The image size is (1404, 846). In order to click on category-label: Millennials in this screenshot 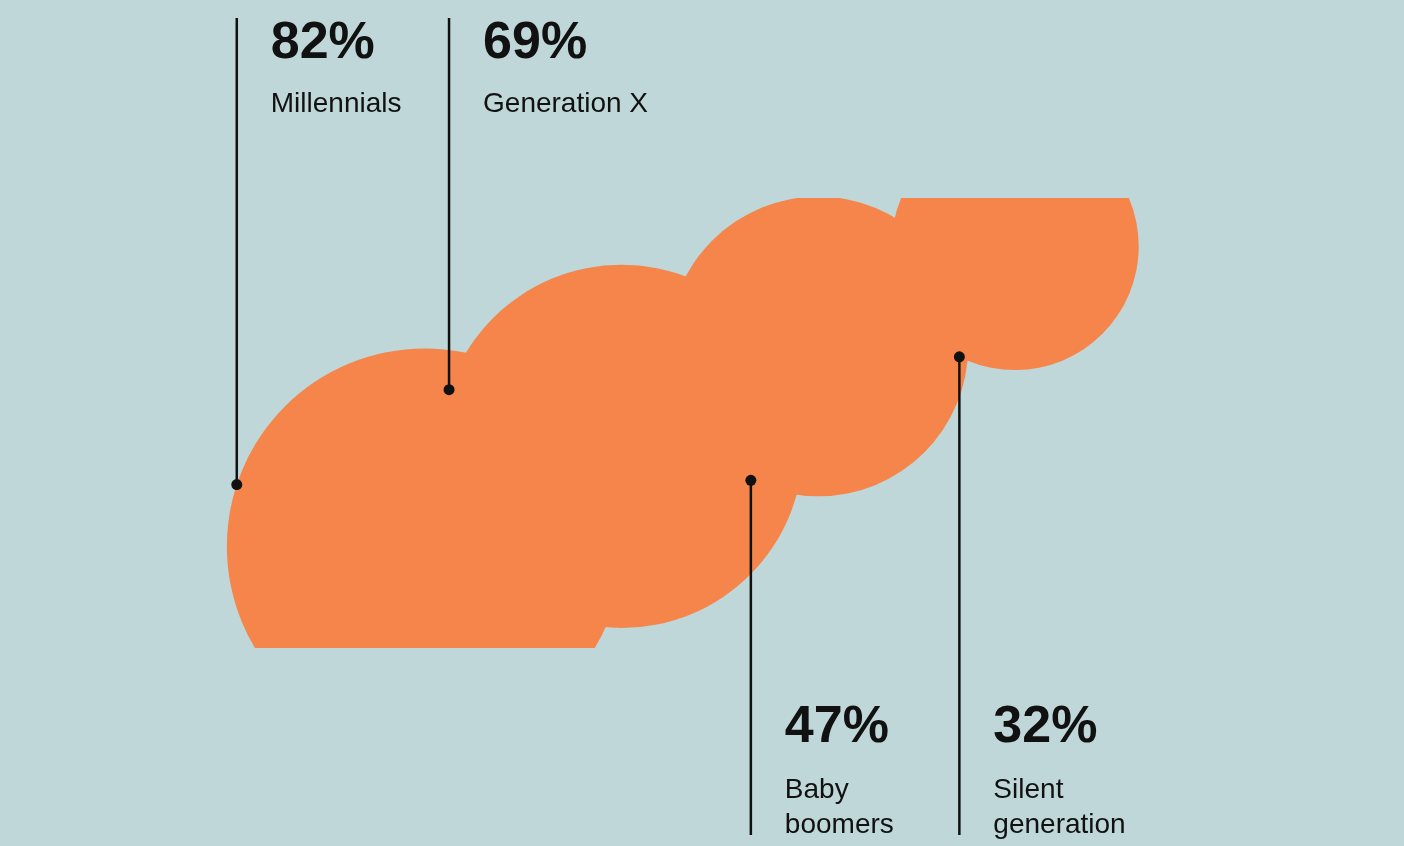, I will do `click(336, 102)`.